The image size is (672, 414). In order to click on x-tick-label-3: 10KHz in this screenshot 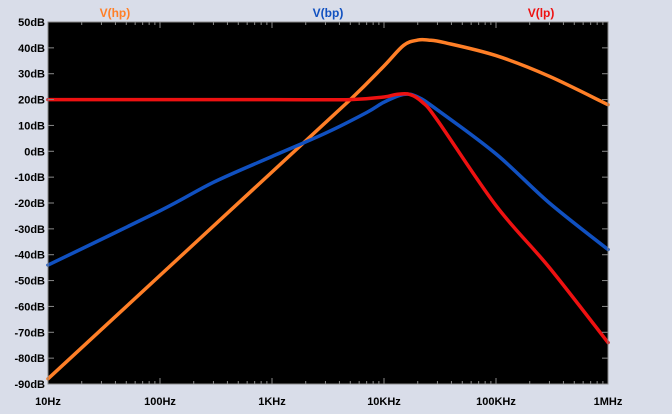, I will do `click(384, 402)`.